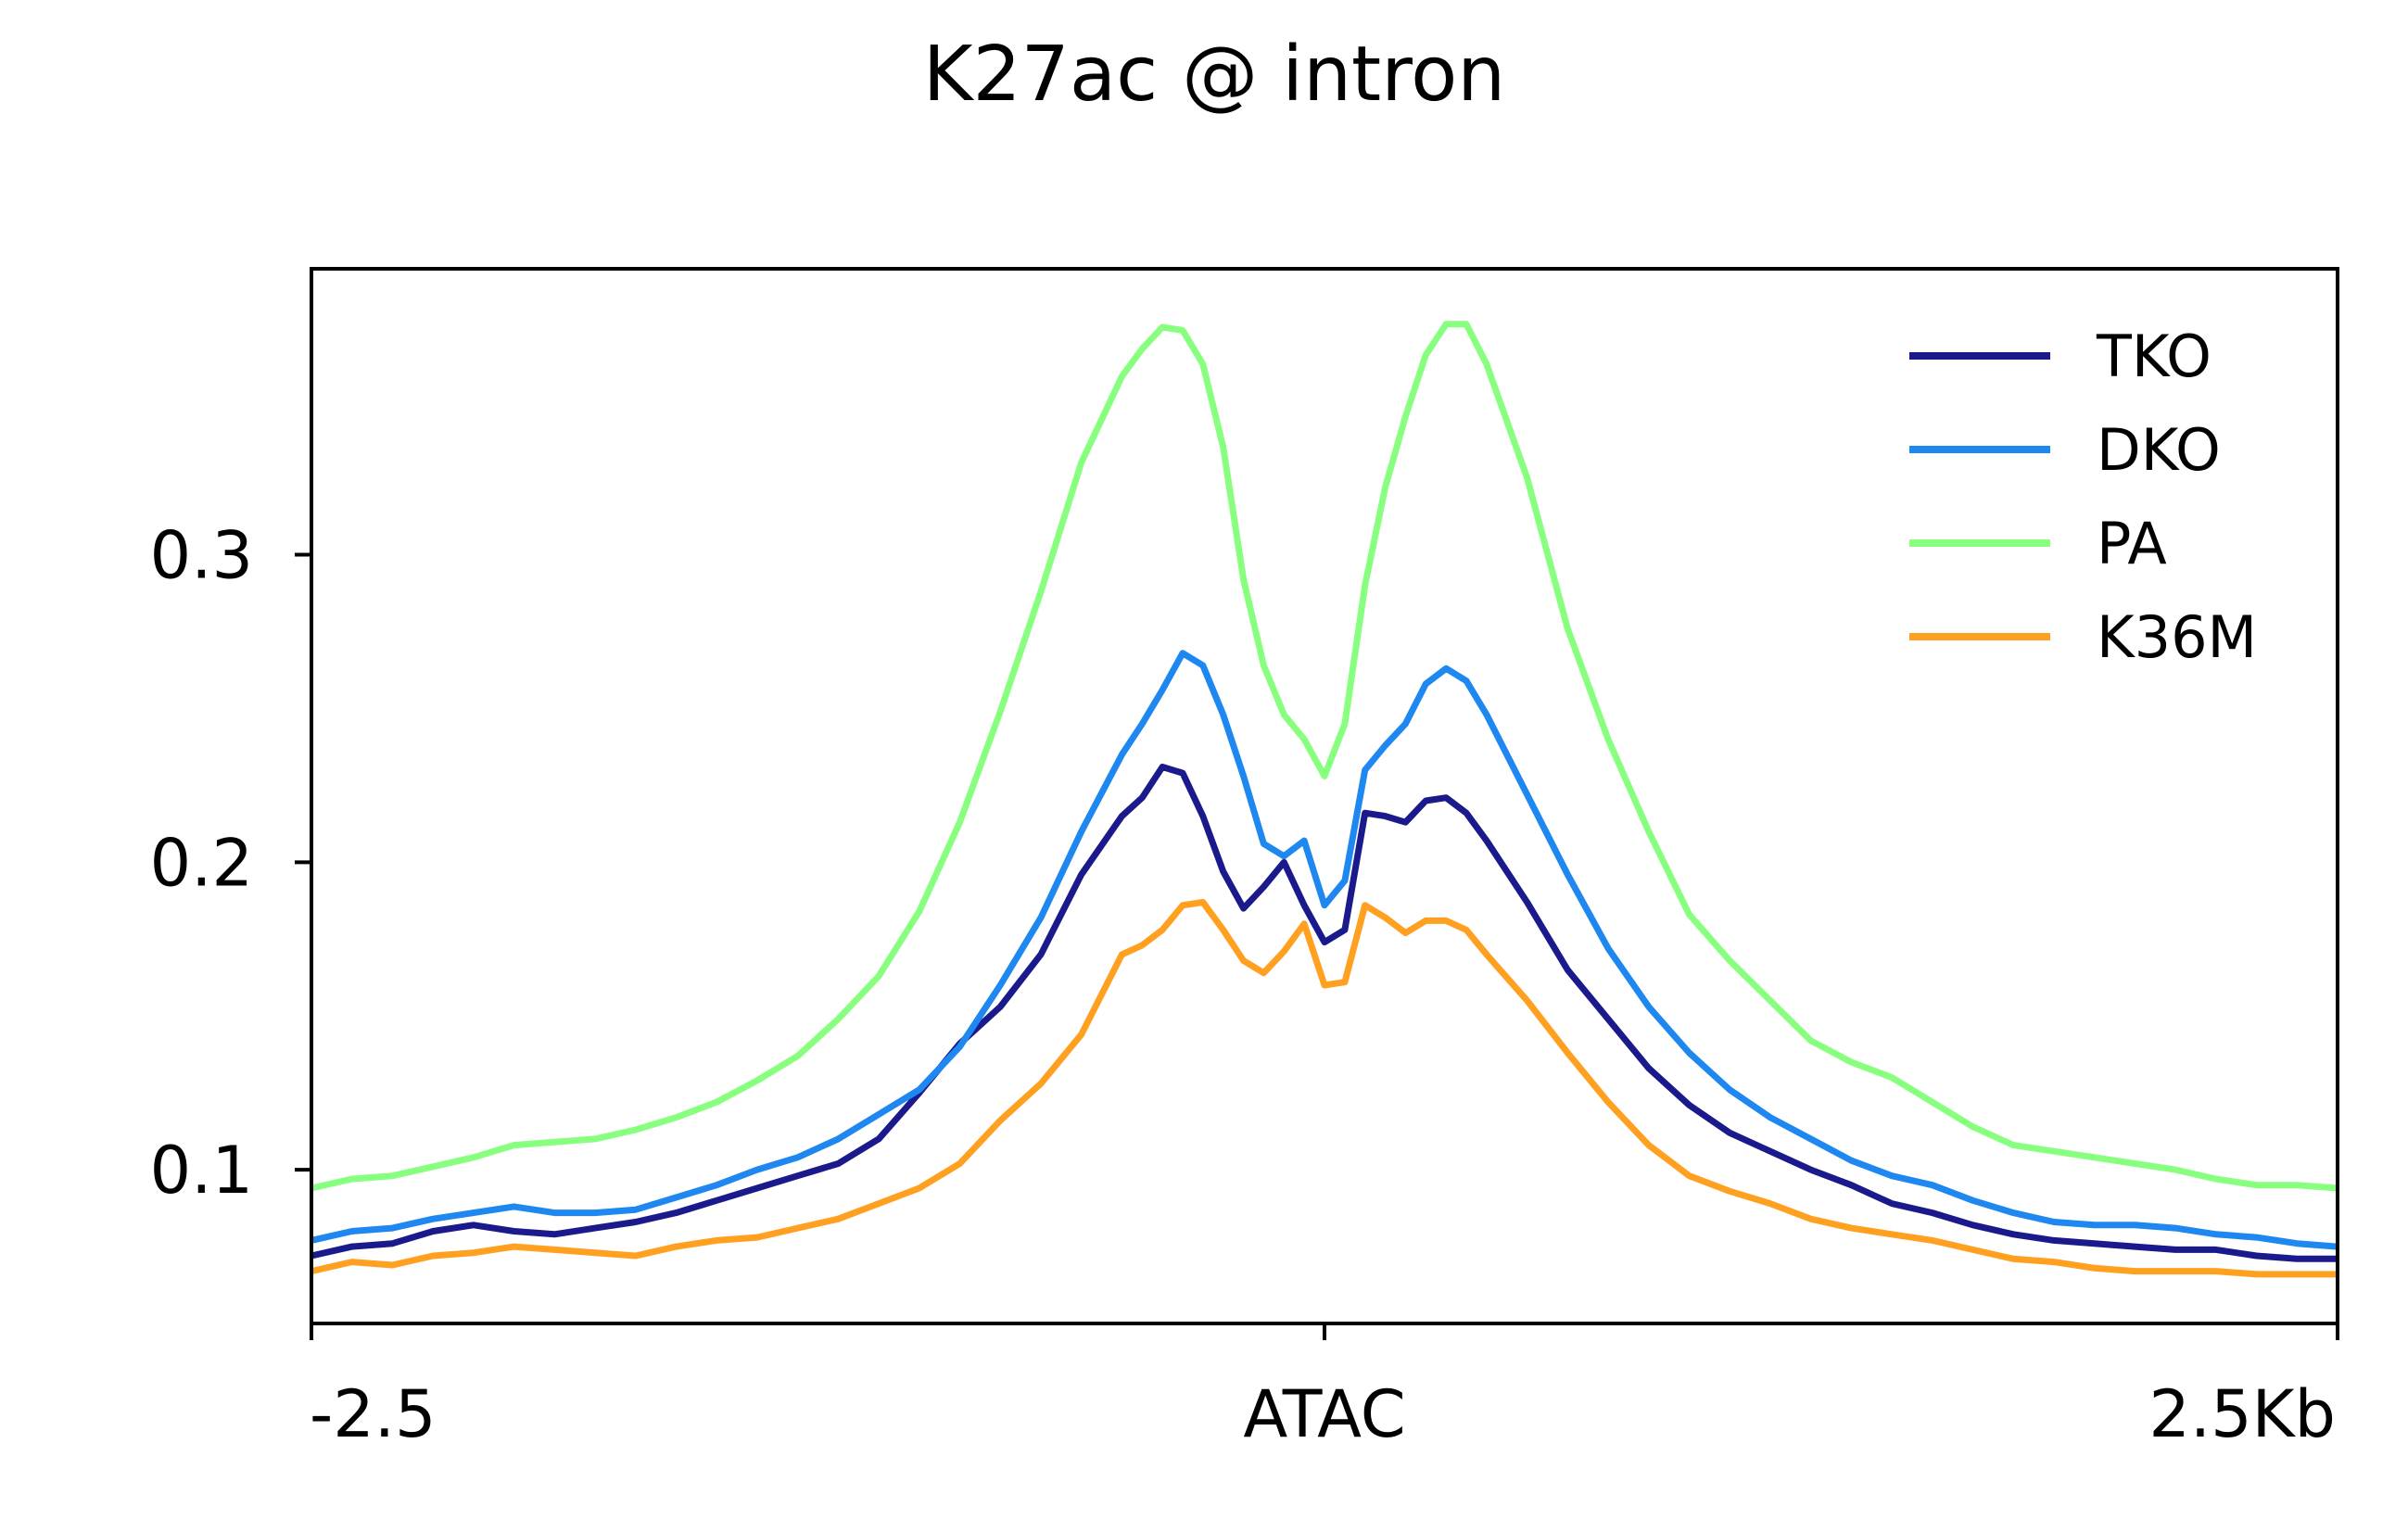 The image size is (2408, 1532). I want to click on y-tick-label: 0.2, so click(202, 863).